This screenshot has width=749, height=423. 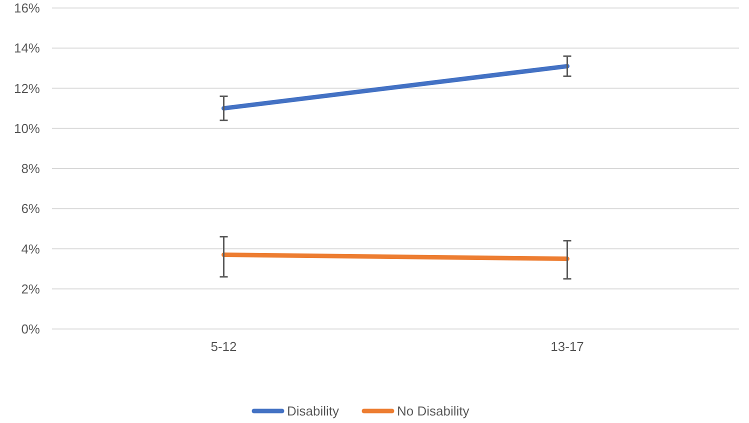 What do you see at coordinates (433, 411) in the screenshot?
I see `legend-label: No Disability` at bounding box center [433, 411].